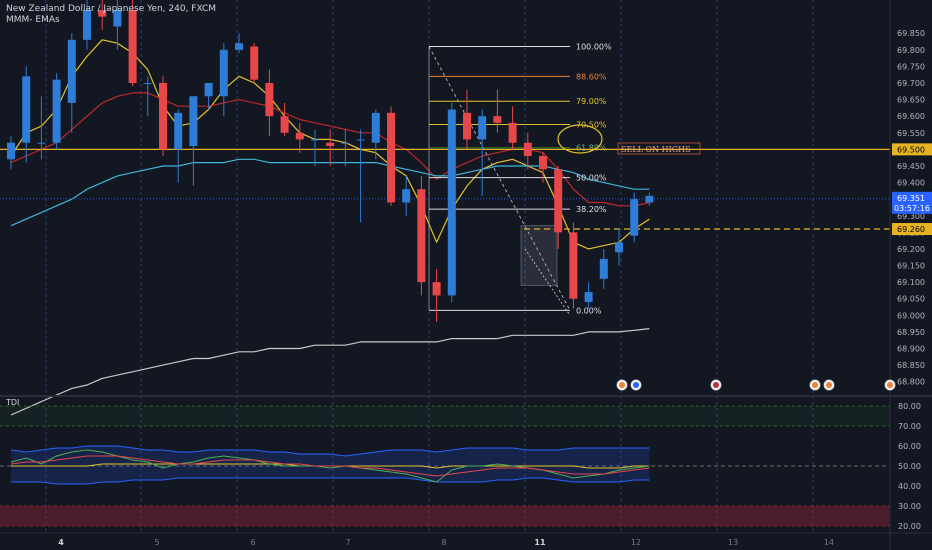 This screenshot has height=550, width=932. What do you see at coordinates (911, 100) in the screenshot?
I see `price-tick-label: 69.650` at bounding box center [911, 100].